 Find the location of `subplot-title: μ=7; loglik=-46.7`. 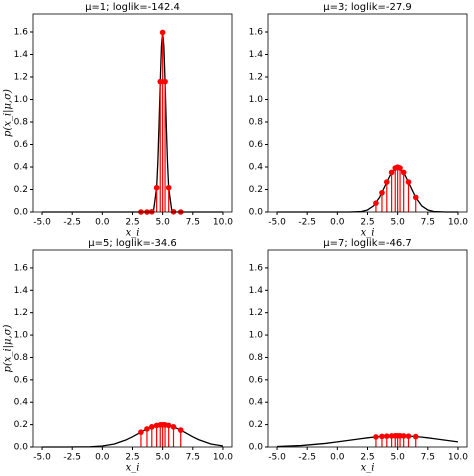

subplot-title: μ=7; loglik=-46.7 is located at coordinates (367, 243).